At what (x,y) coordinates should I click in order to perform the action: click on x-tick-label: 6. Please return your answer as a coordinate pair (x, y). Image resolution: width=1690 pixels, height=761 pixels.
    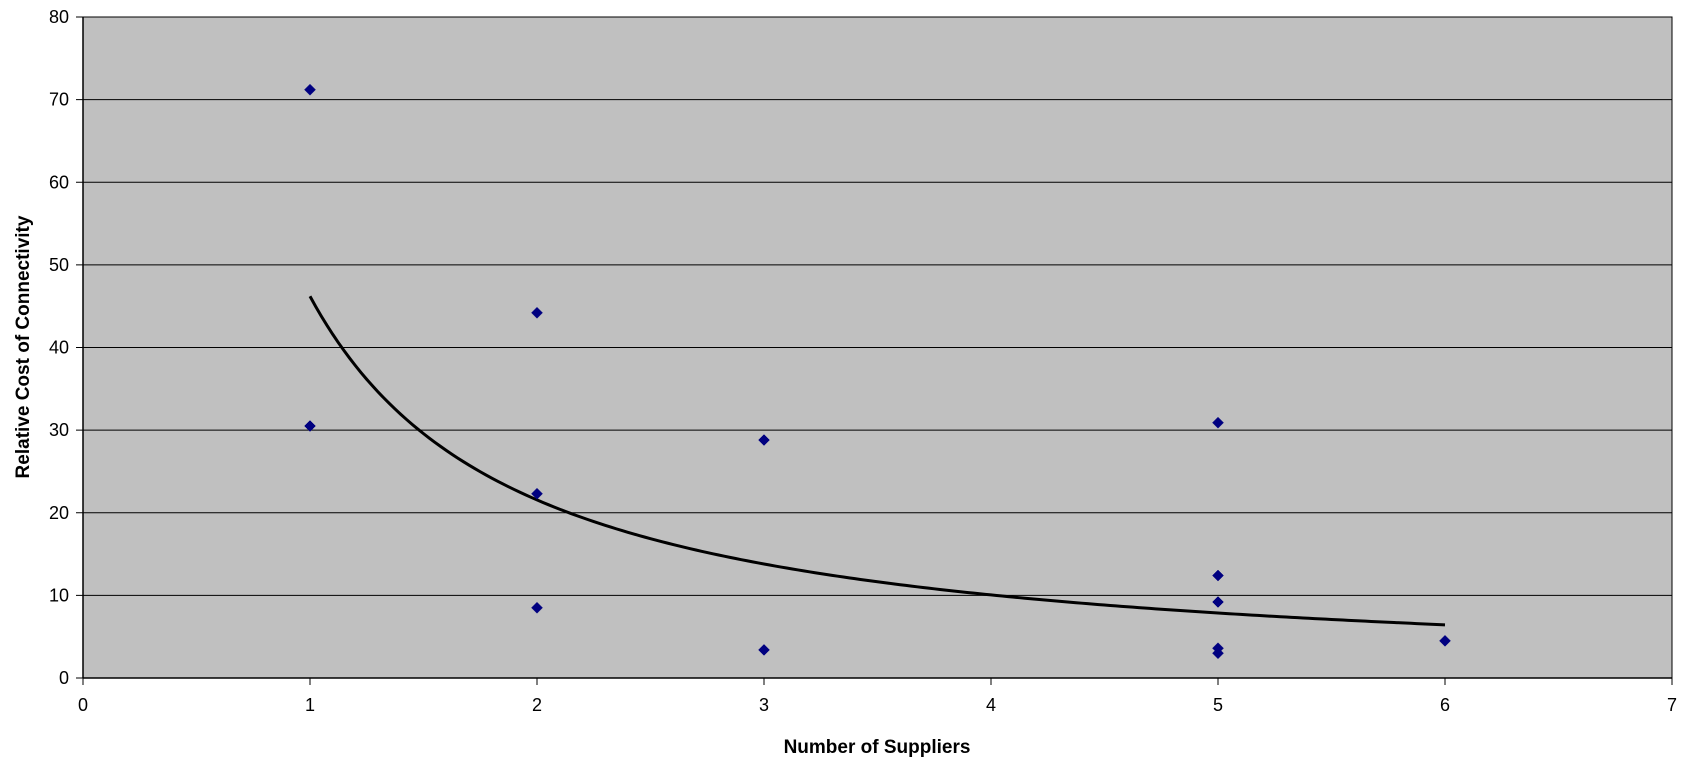
    Looking at the image, I should click on (1445, 705).